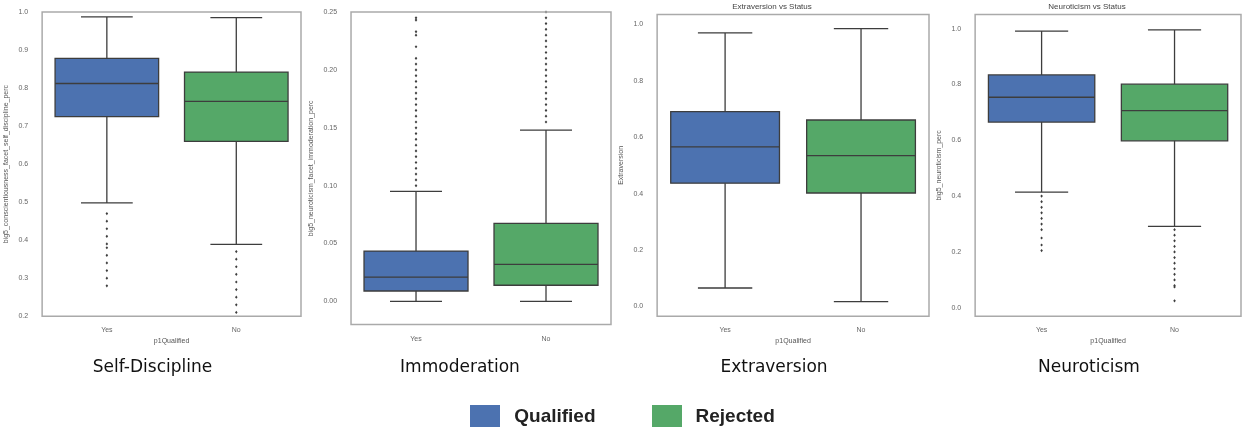  What do you see at coordinates (1087, 6) in the screenshot?
I see `chart-title: Neuroticism vs Status` at bounding box center [1087, 6].